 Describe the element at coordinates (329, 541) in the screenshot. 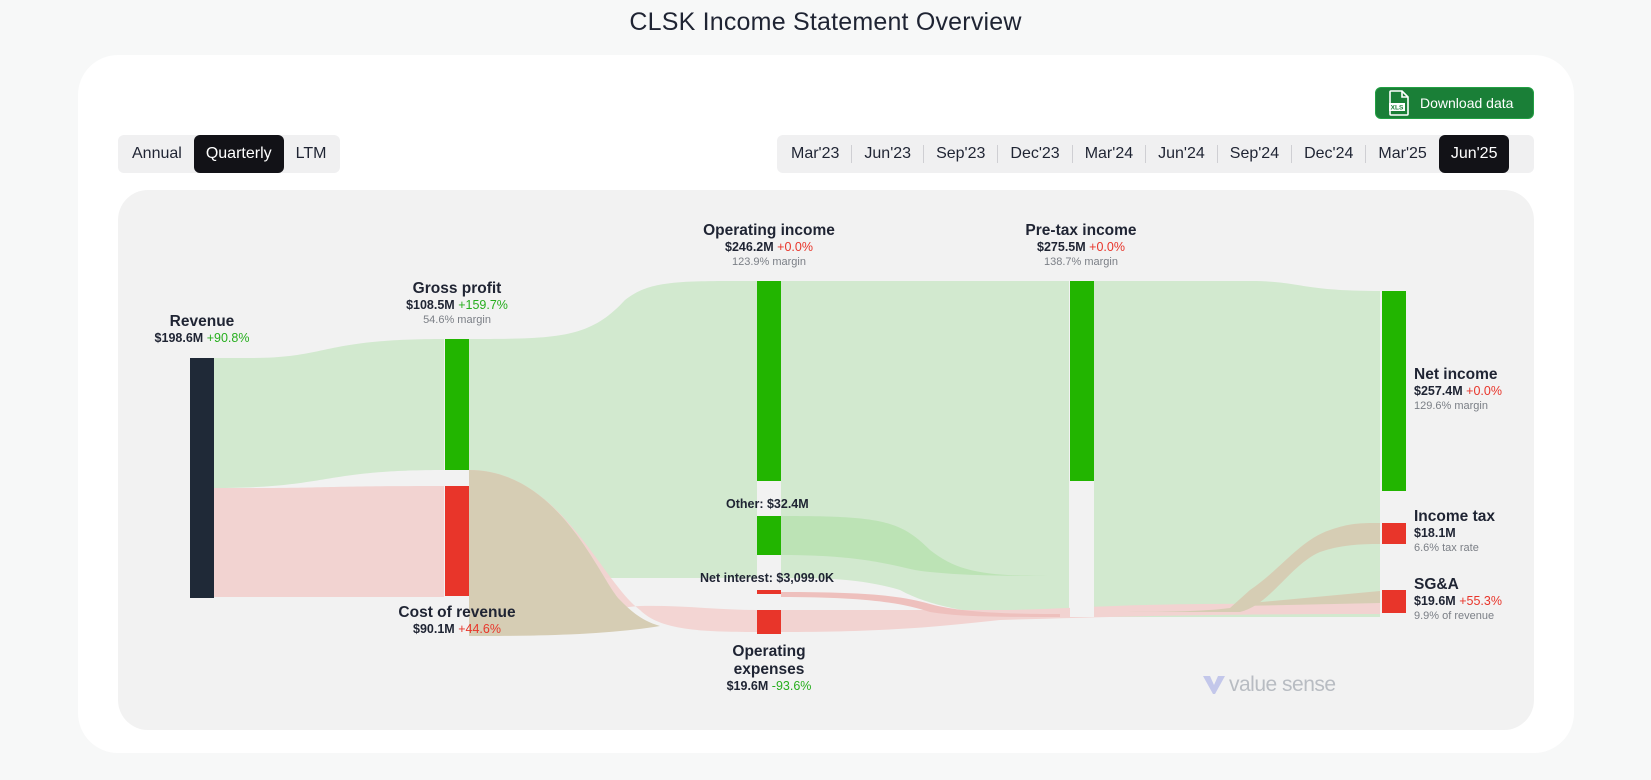

I see `flow-revenue-cor` at that location.